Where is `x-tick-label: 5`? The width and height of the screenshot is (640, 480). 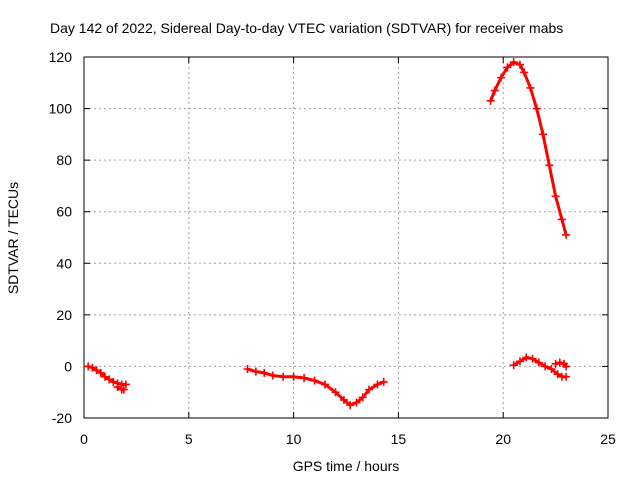
x-tick-label: 5 is located at coordinates (189, 439).